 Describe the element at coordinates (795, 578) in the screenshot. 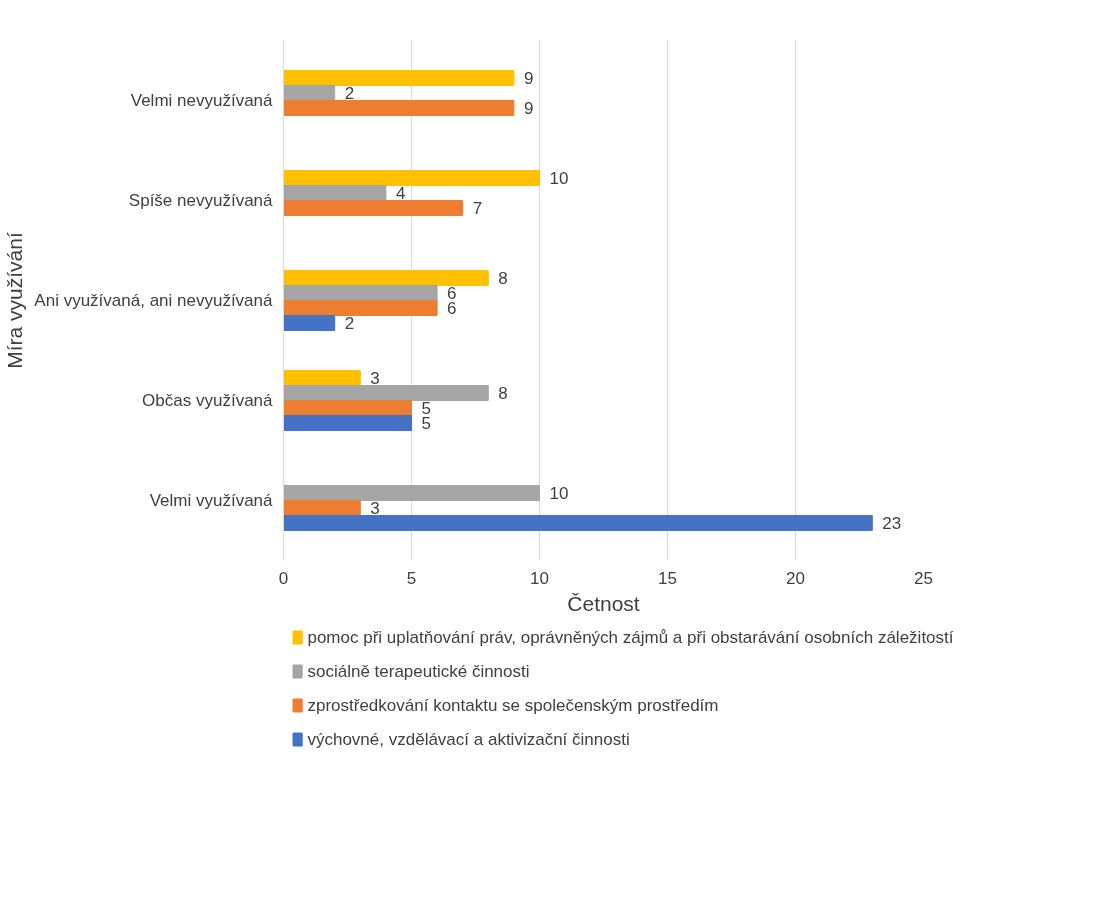

I see `x-tick-label: 20` at that location.